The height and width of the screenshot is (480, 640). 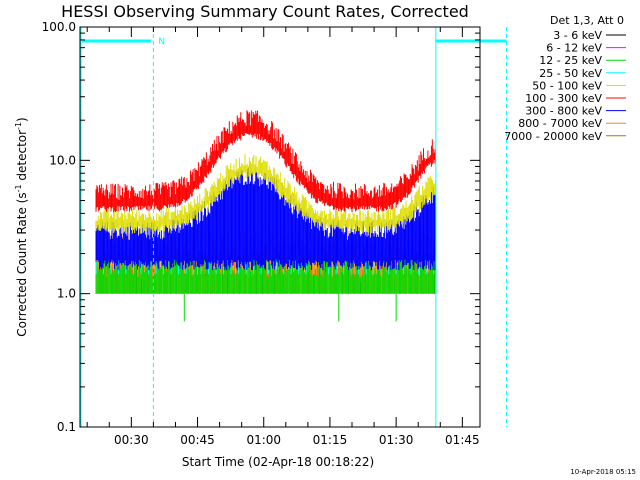 I want to click on y-label-end: ), so click(x=22, y=119).